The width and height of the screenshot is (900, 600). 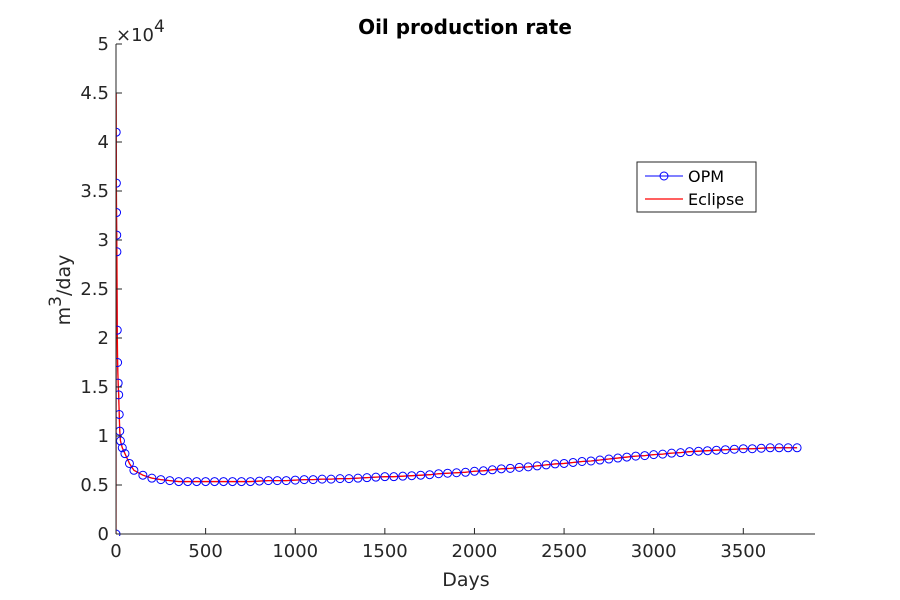 I want to click on legend-opm-label: OPM, so click(x=706, y=176).